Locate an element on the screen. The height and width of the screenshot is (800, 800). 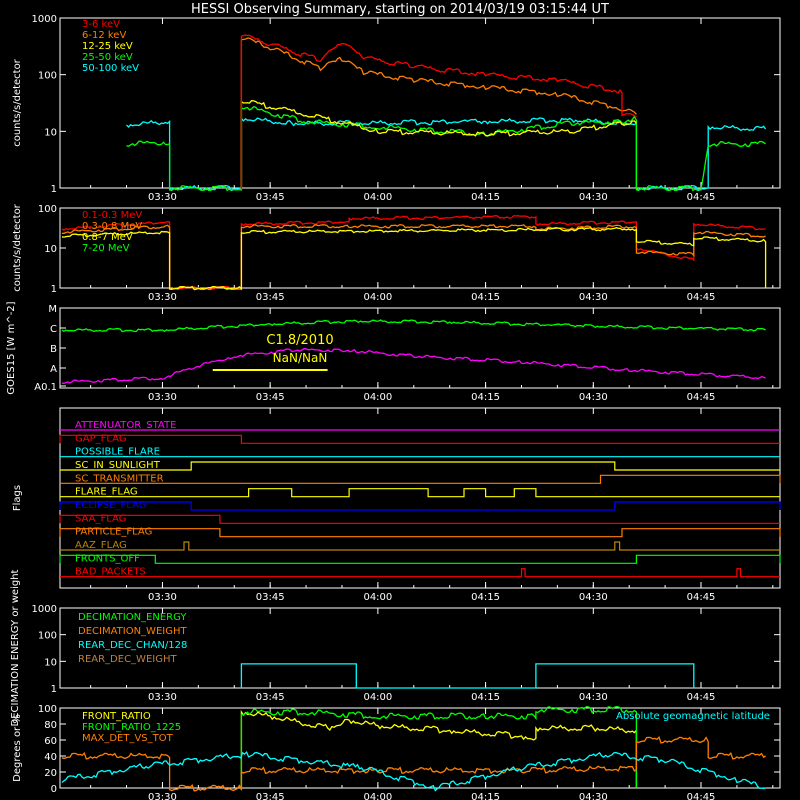
flag-label: AAZ_FLAG is located at coordinates (101, 545).